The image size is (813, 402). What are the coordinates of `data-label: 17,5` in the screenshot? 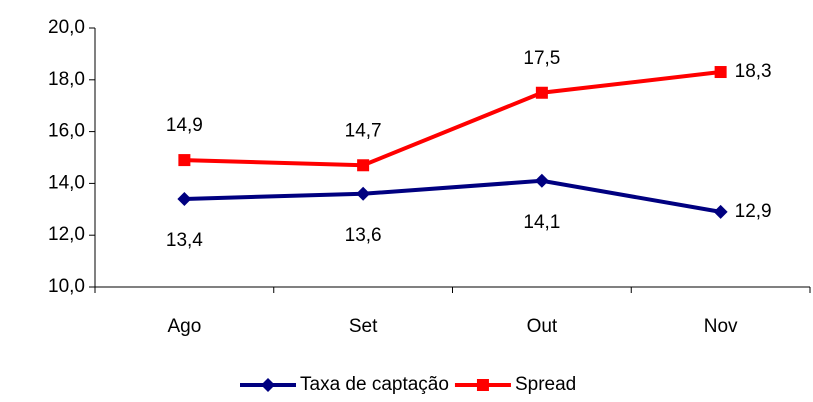 It's located at (541, 58).